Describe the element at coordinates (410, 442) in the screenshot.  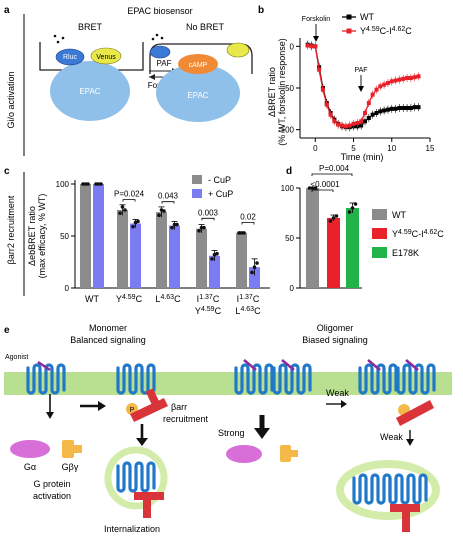
I see `weak-arrow-2-head` at that location.